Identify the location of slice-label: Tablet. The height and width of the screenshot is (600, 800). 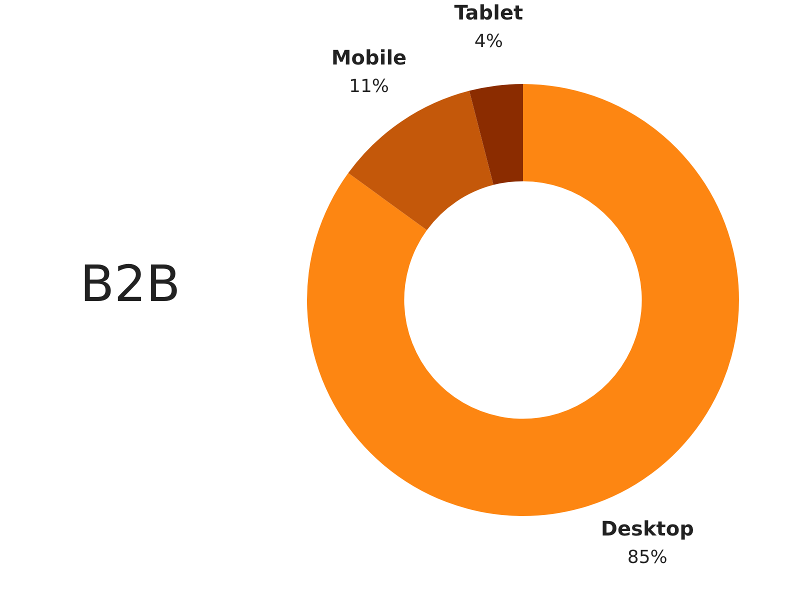
(489, 12).